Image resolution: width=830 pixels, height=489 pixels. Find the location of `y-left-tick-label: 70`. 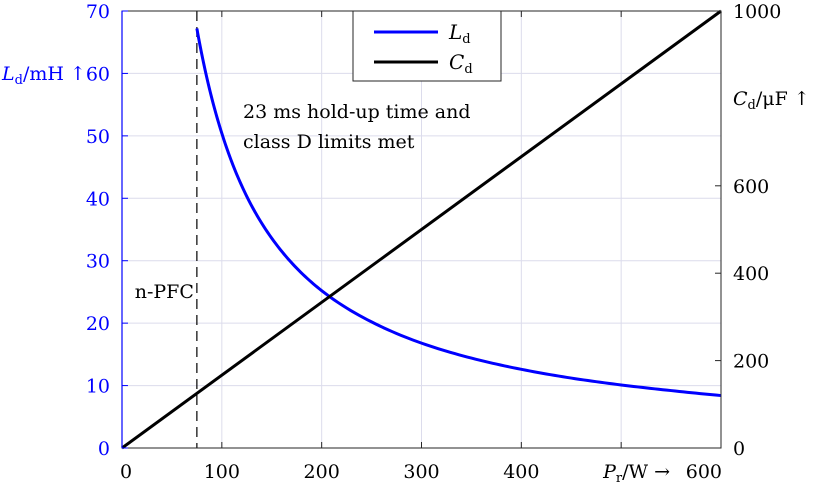

y-left-tick-label: 70 is located at coordinates (98, 12).